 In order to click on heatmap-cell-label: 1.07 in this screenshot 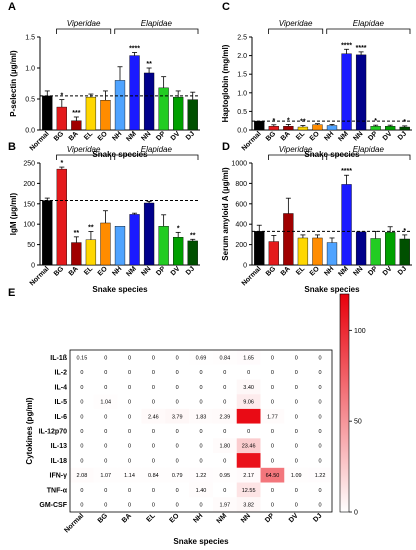, I will do `click(105, 476)`.